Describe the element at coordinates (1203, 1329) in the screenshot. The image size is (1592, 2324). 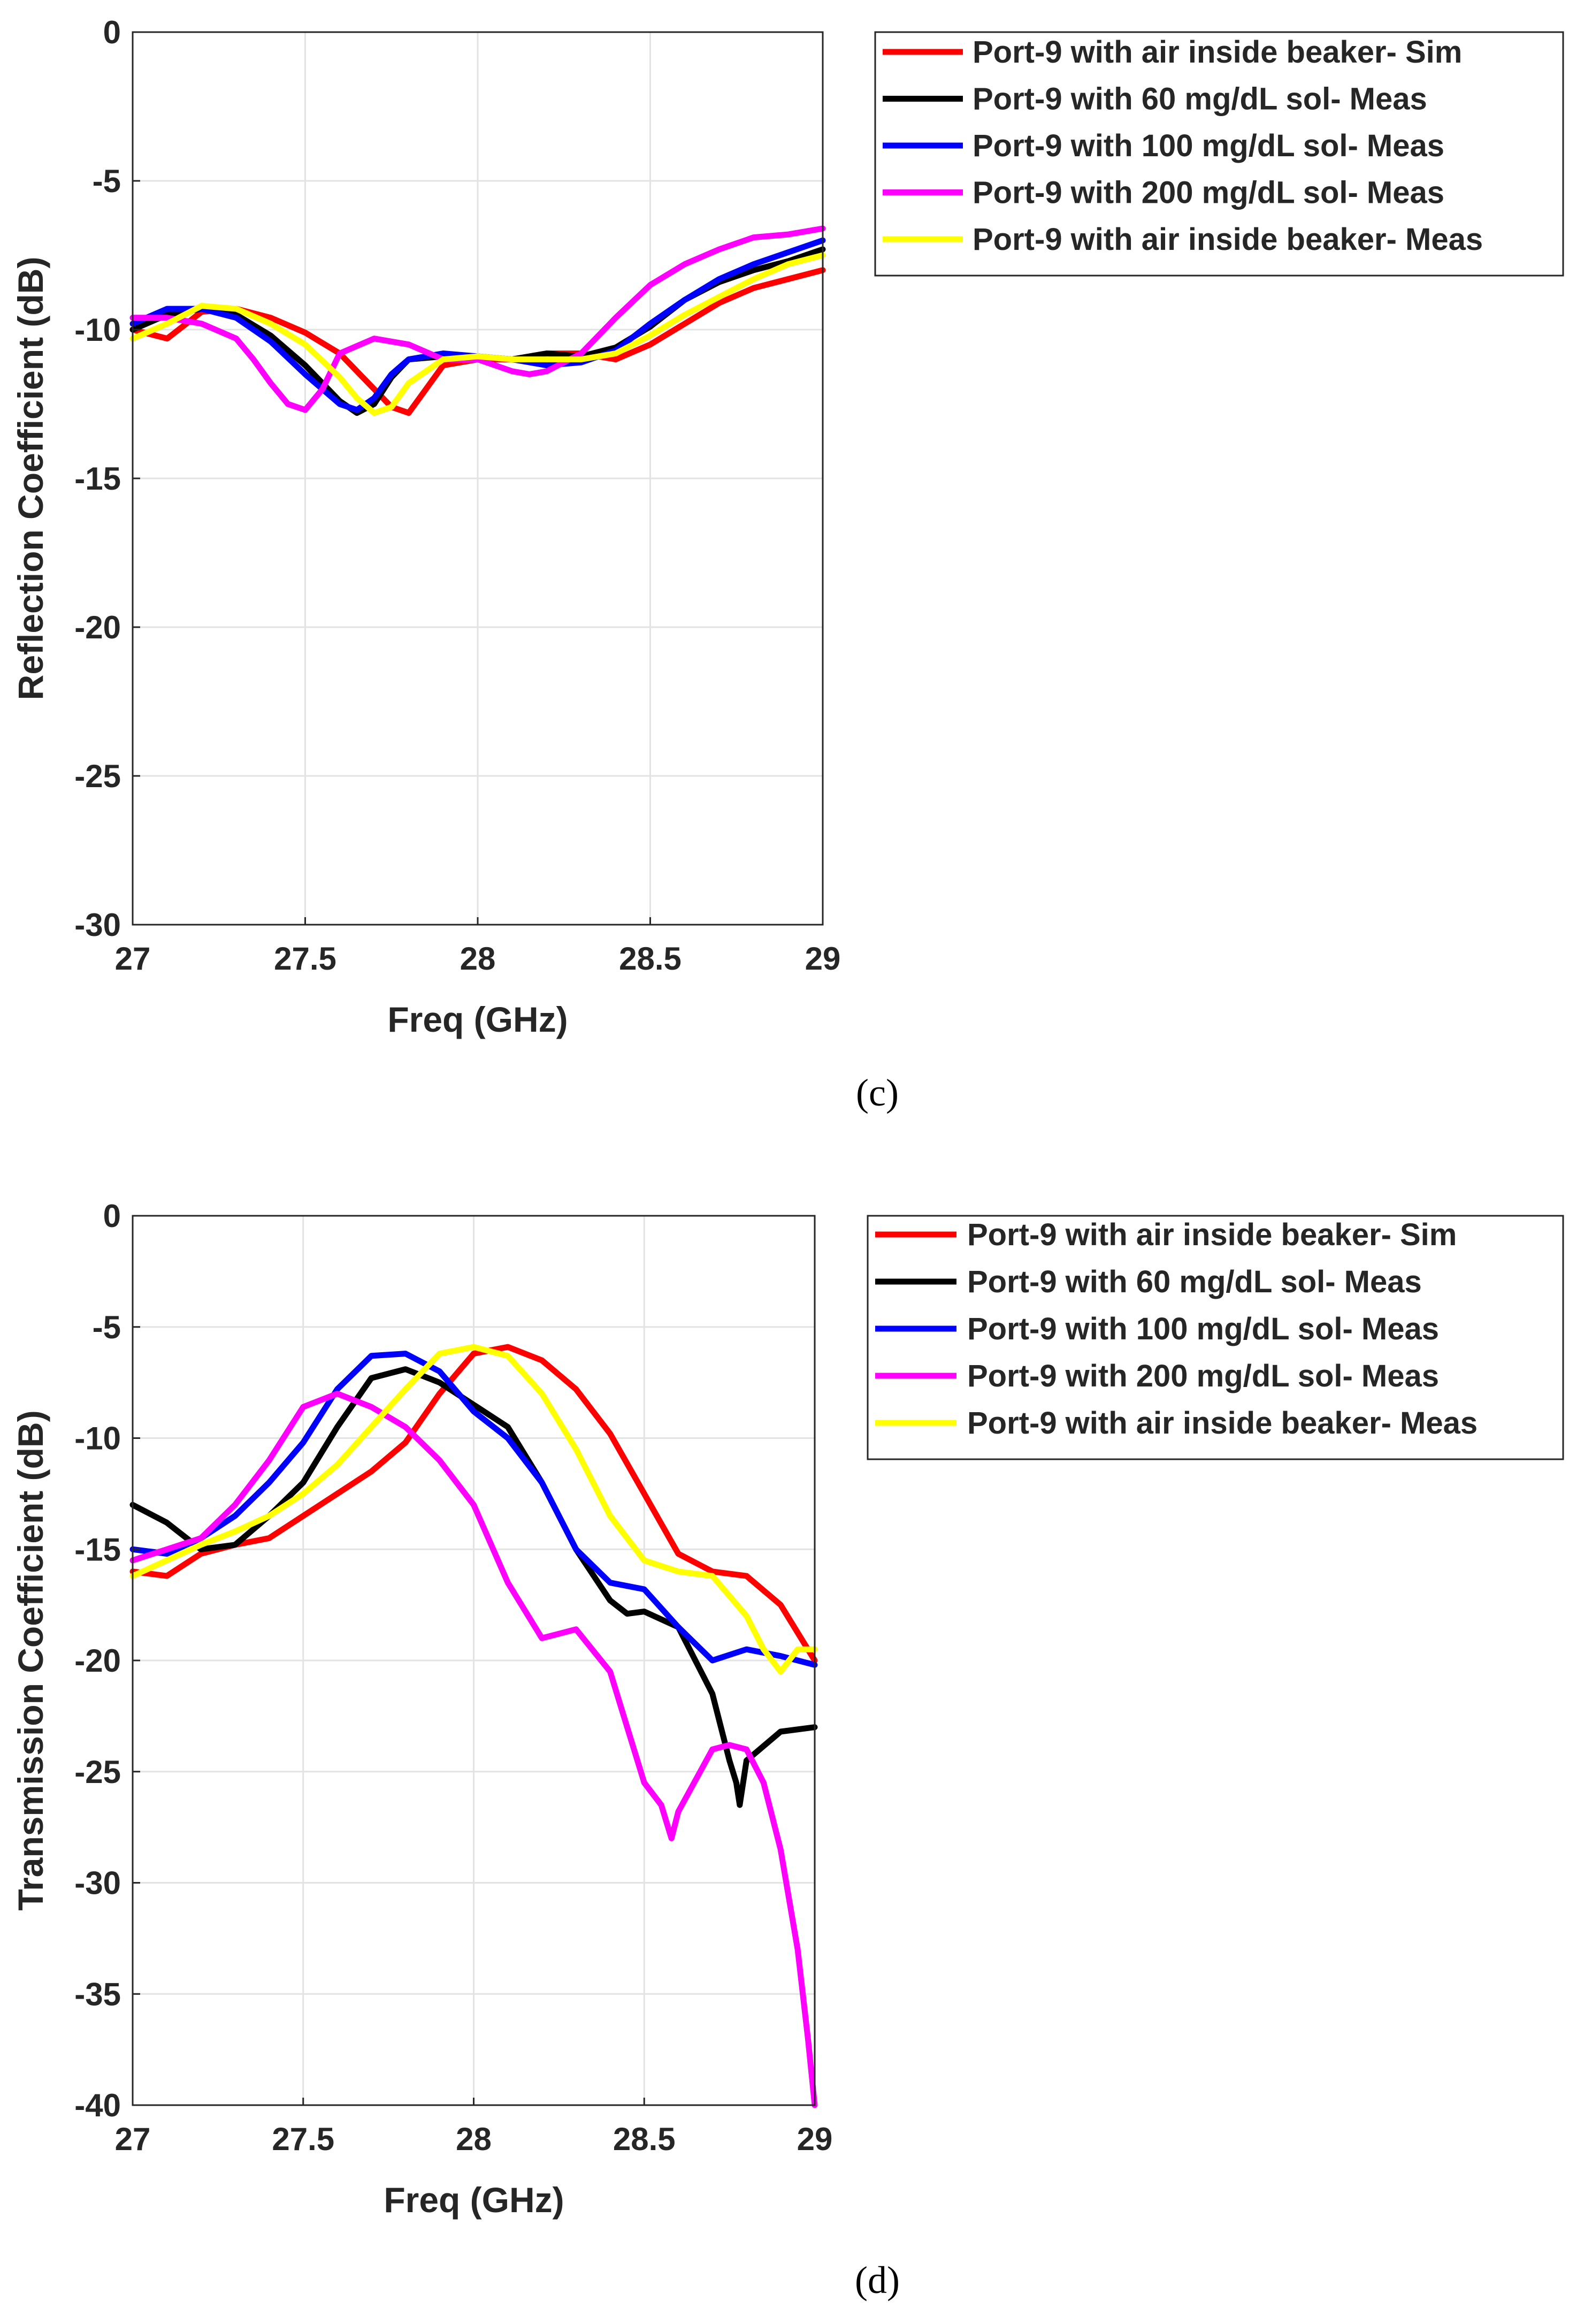
I see `transmission-legend-label-meas-100: Port-9 with 100 mg/dL sol- Meas` at that location.